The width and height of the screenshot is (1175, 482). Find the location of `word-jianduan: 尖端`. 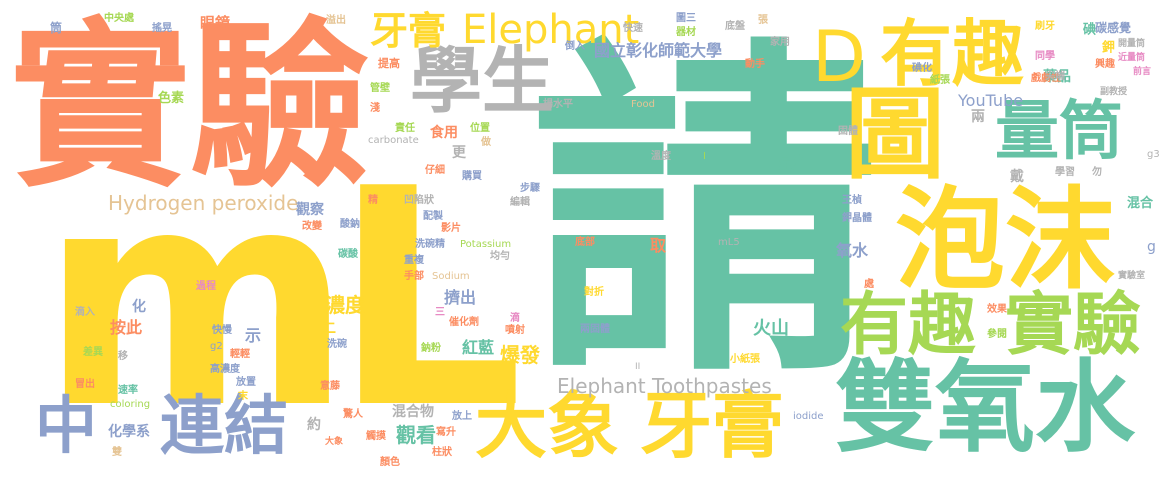

word-jianduan: 尖端 is located at coordinates (1055, 76).